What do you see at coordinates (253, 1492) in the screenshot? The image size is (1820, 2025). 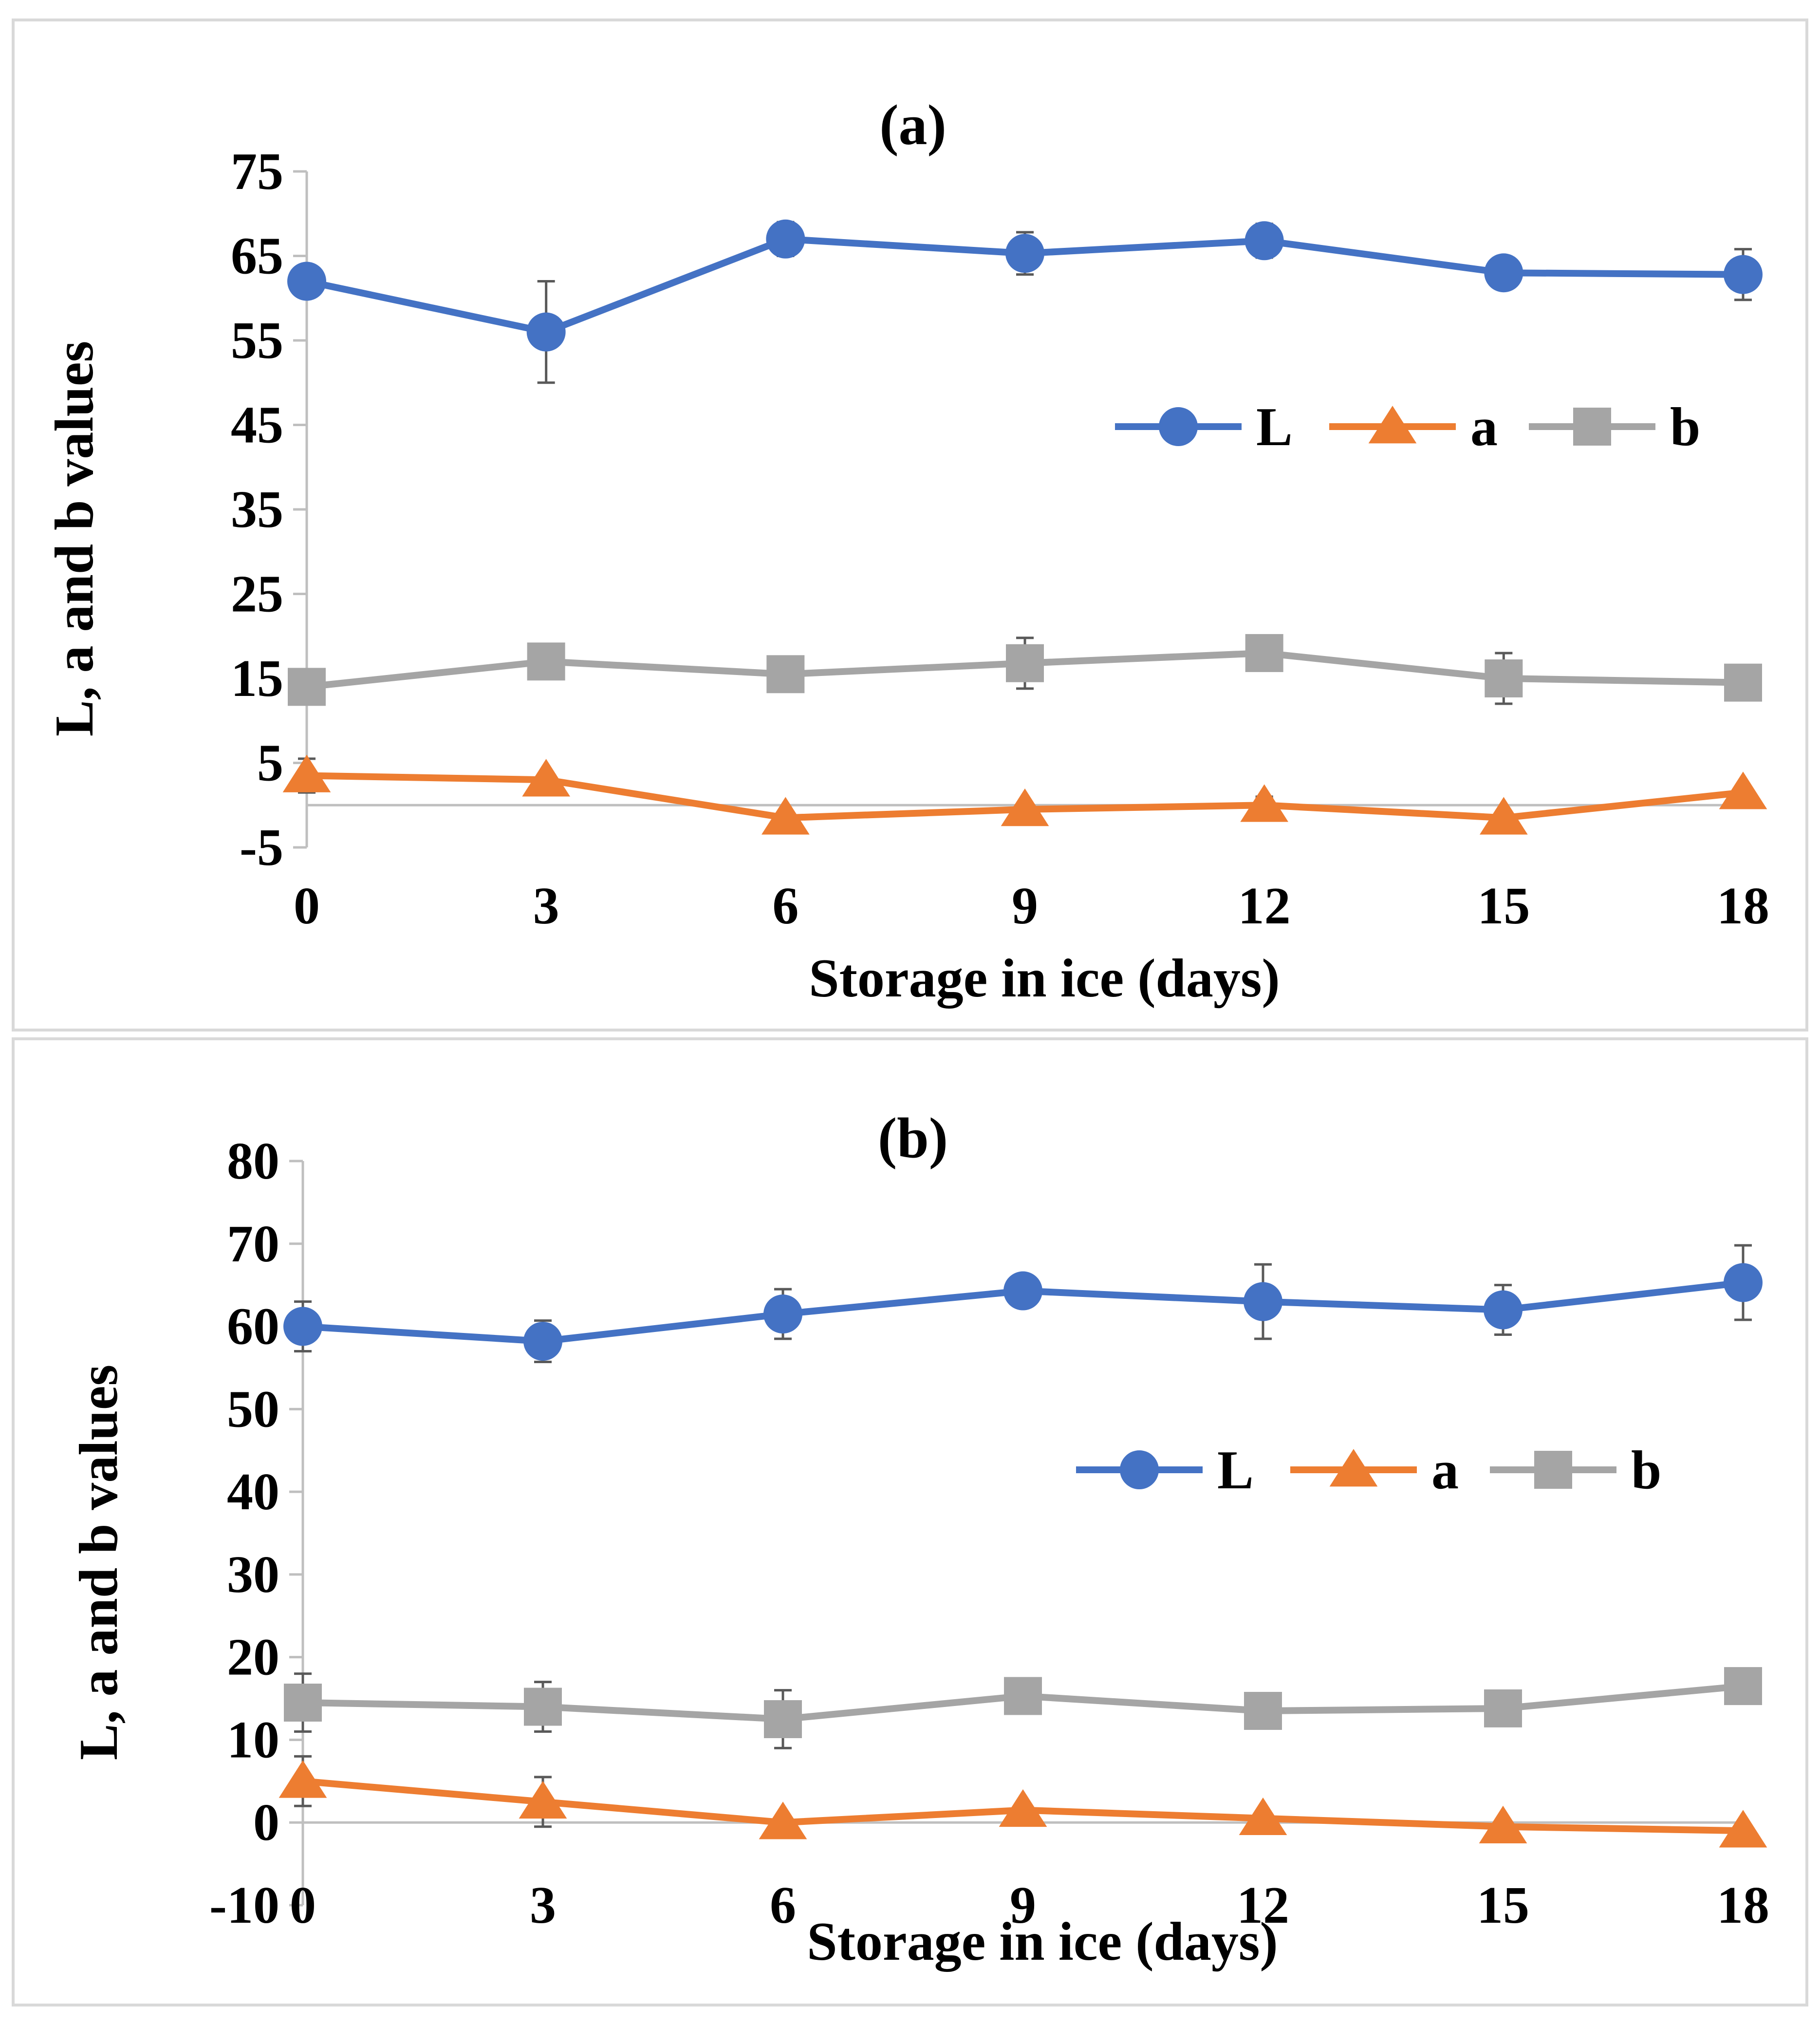 I see `y-tick-label: 40` at bounding box center [253, 1492].